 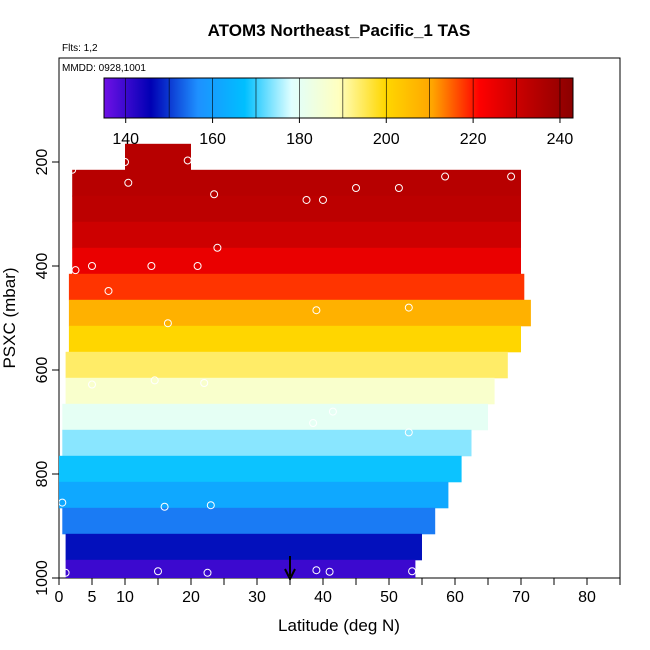 I want to click on colorbar-tick-label: 240, so click(x=560, y=139).